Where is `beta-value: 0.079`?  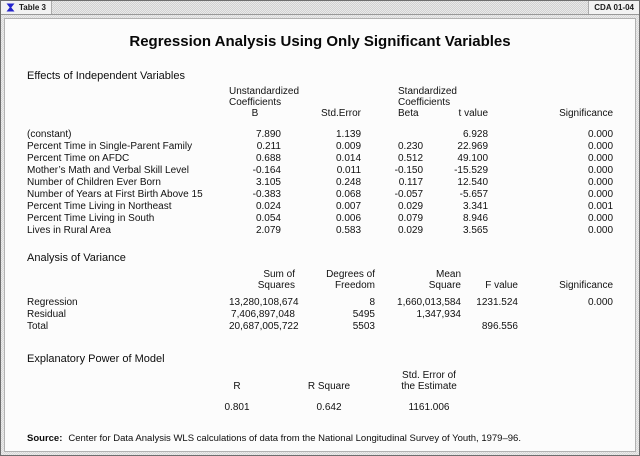
beta-value: 0.079 is located at coordinates (410, 218).